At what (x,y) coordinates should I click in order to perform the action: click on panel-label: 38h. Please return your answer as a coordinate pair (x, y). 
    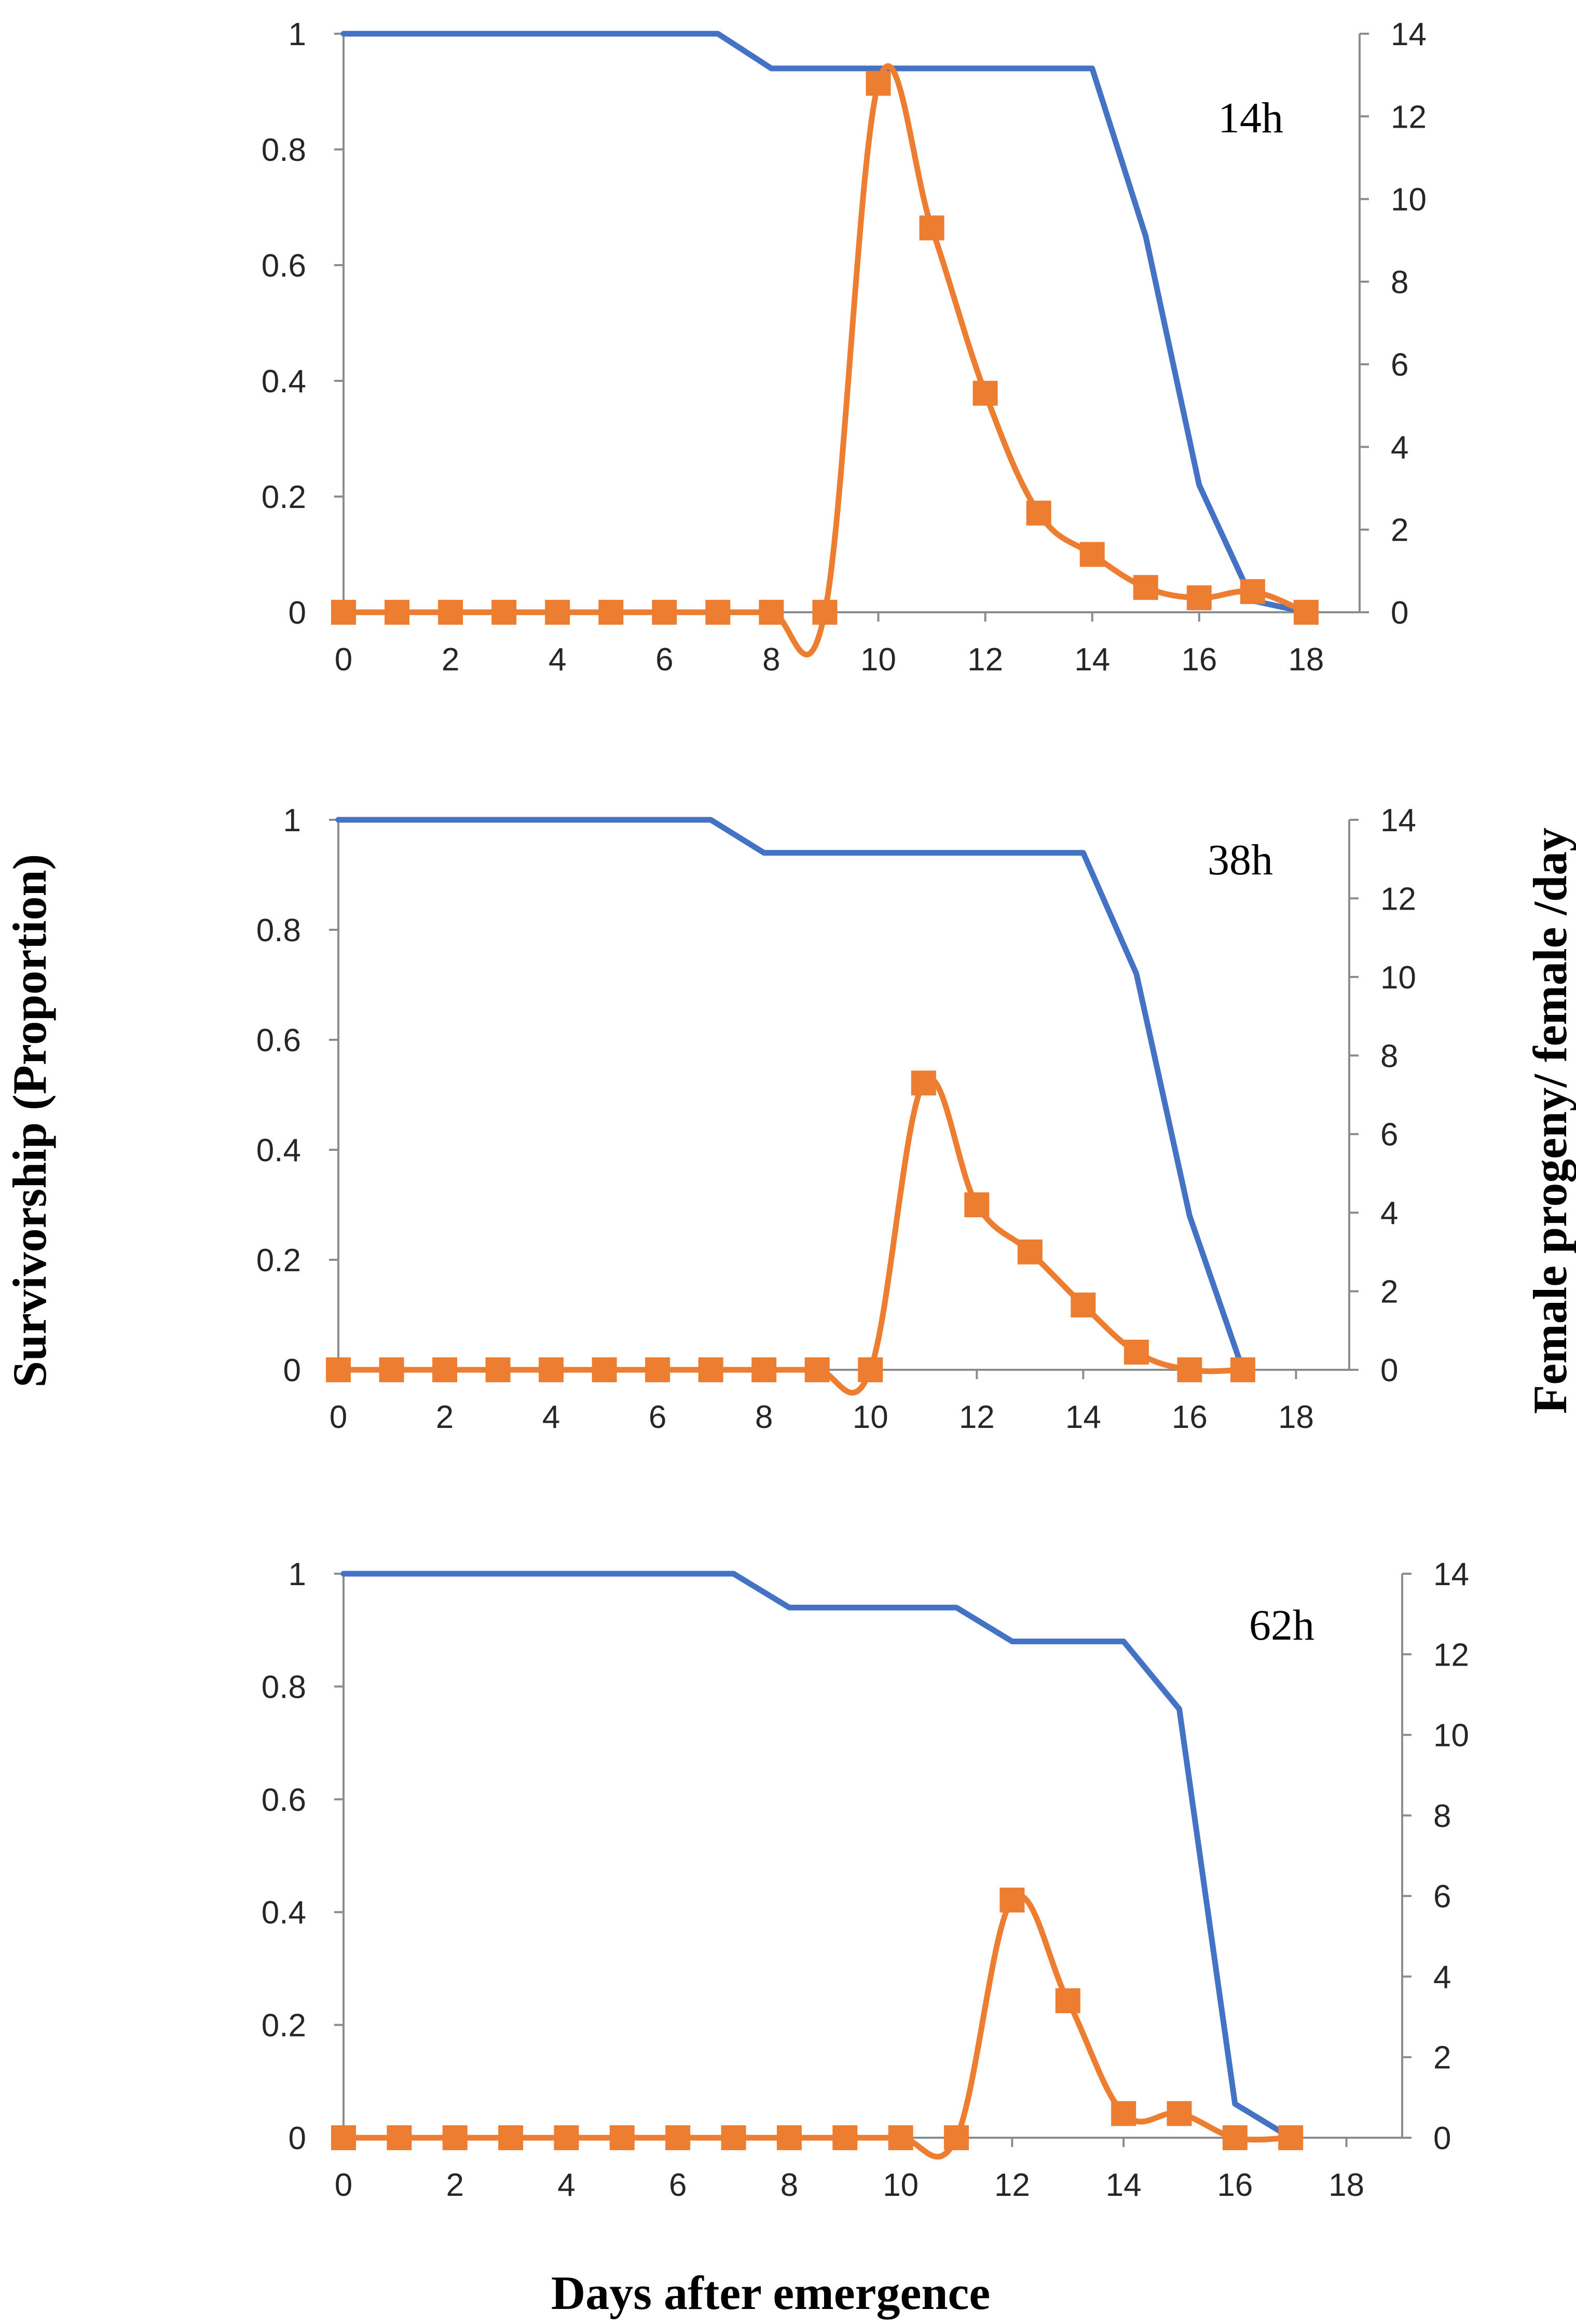
    Looking at the image, I should click on (1241, 860).